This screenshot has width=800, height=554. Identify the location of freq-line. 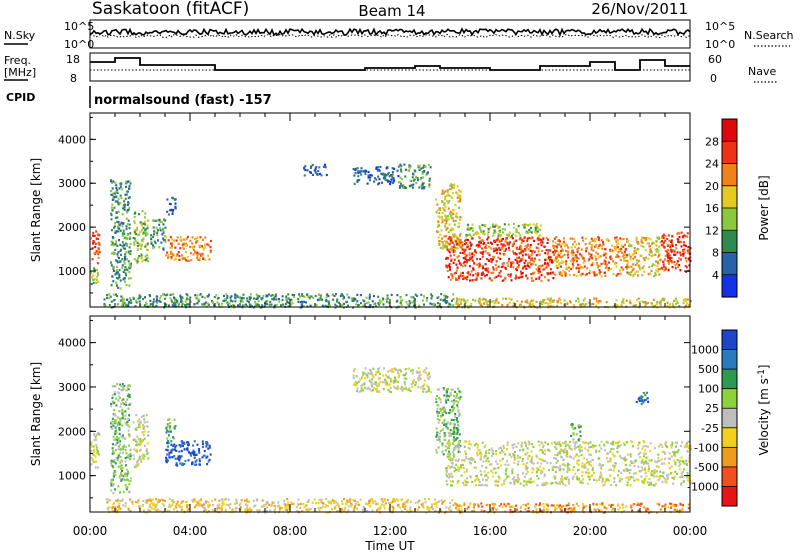
(390, 64).